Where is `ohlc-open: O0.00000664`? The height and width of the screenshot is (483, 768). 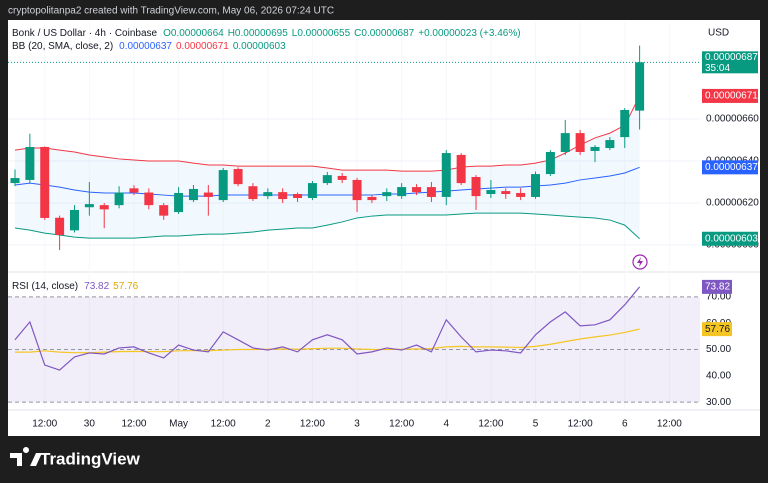 ohlc-open: O0.00000664 is located at coordinates (193, 33).